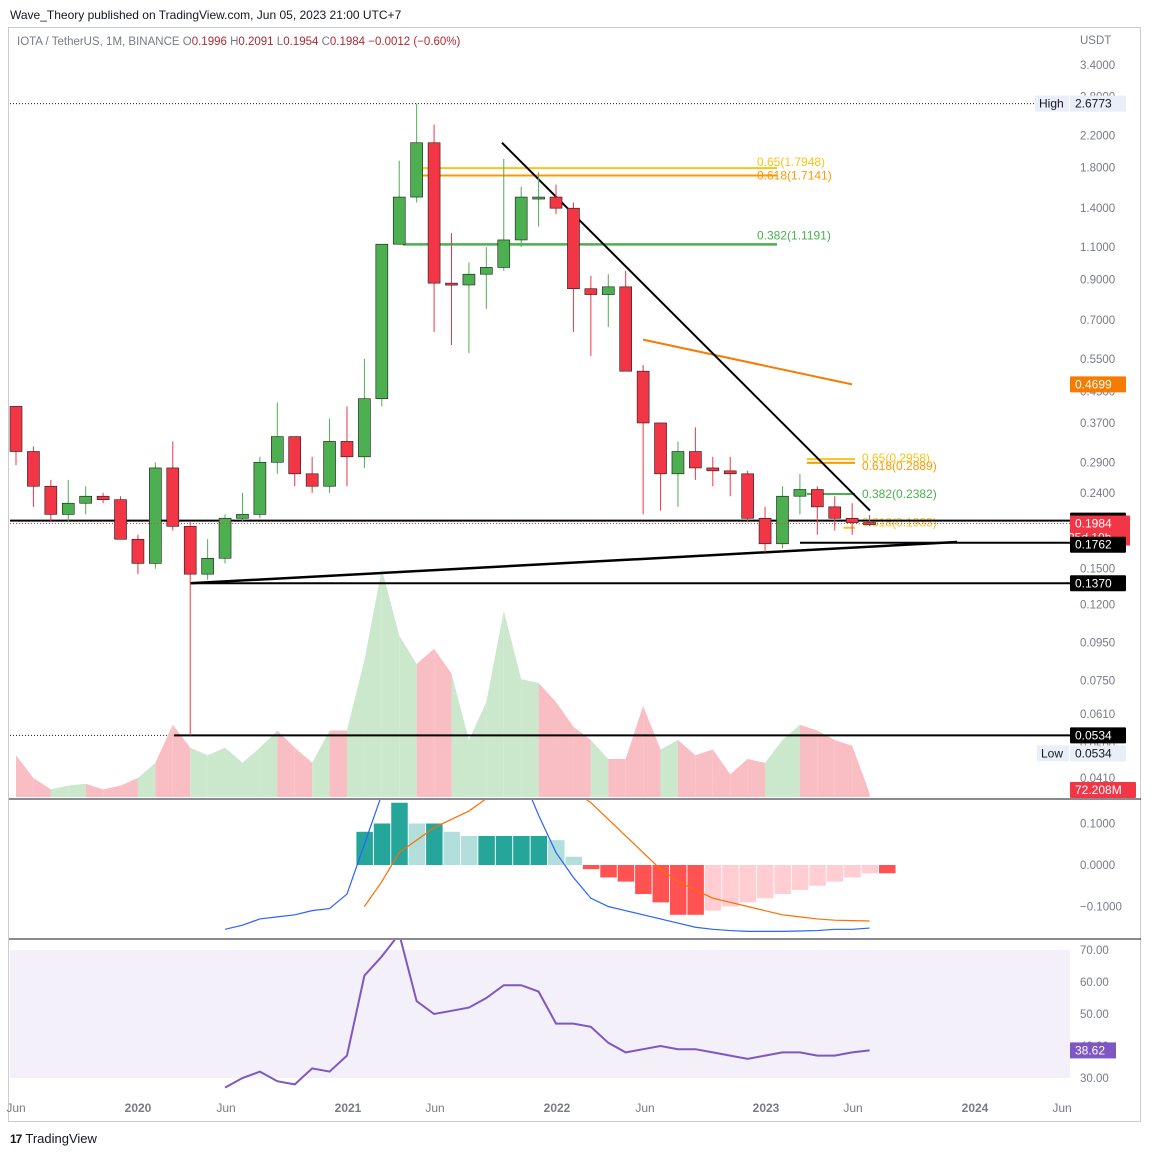 The image size is (1151, 1156). I want to click on price-tick-label: 0.2900, so click(1097, 463).